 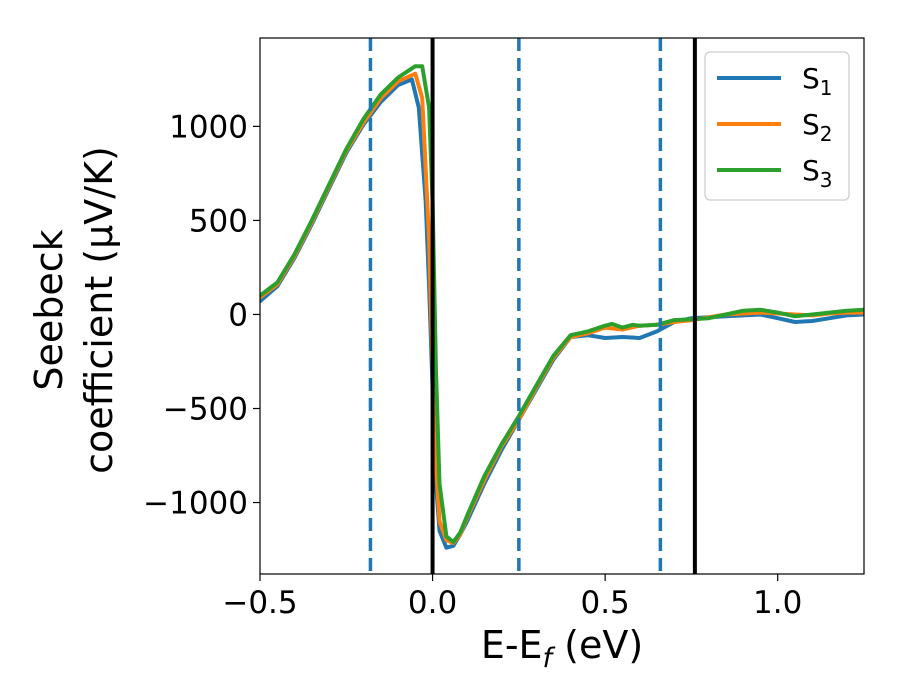 I want to click on x-tick-label: 0.5, so click(x=604, y=603).